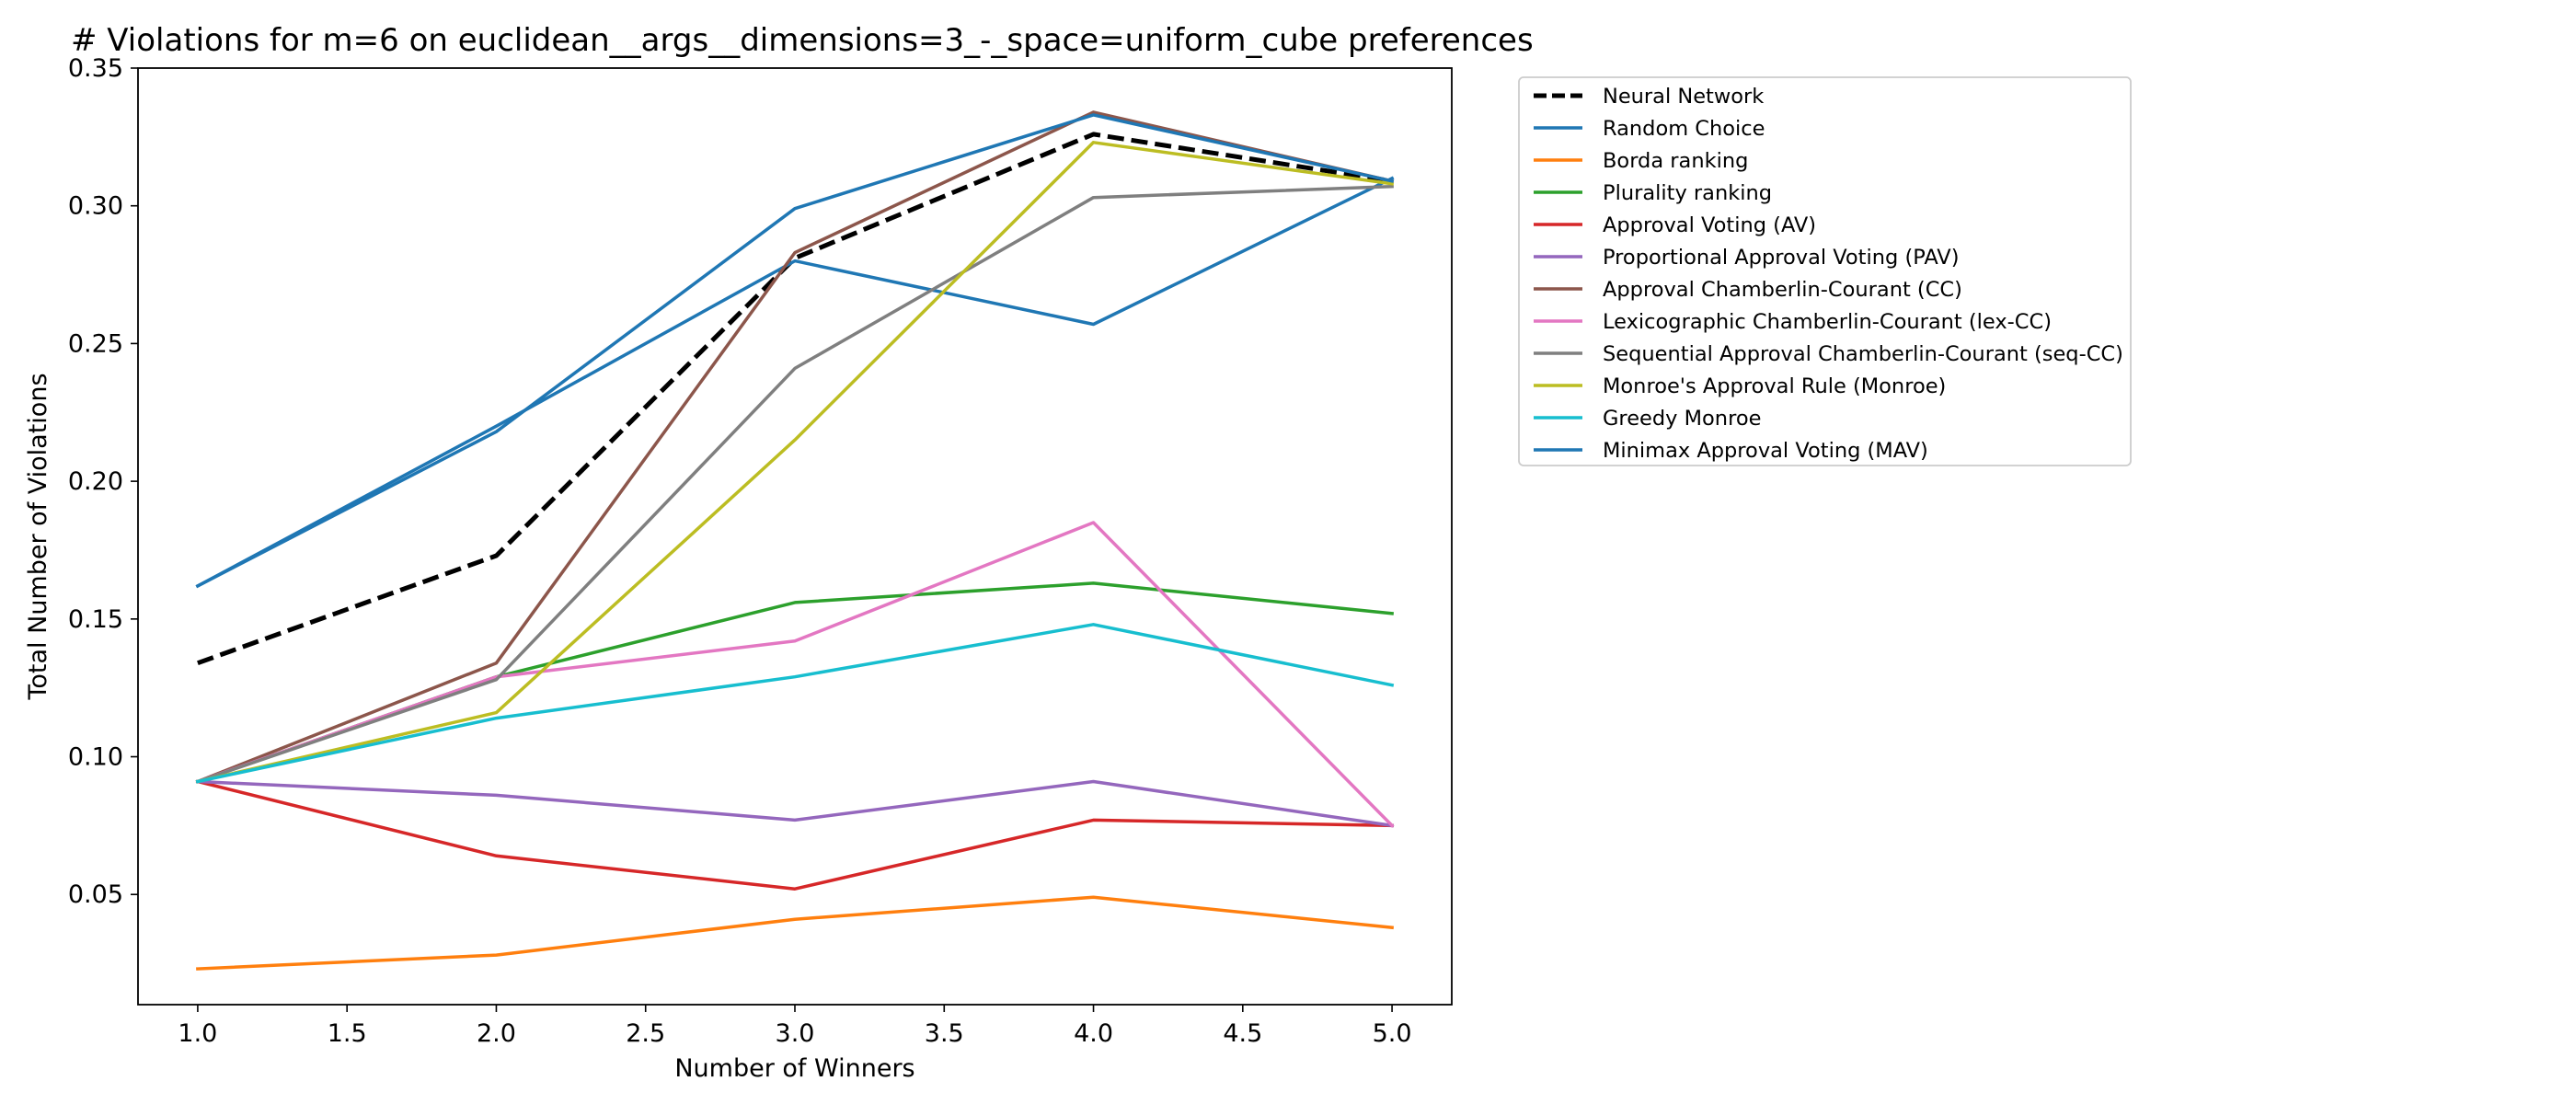 The width and height of the screenshot is (2576, 1104). What do you see at coordinates (1781, 258) in the screenshot?
I see `legend-label-5: Proportional Approval Voting (PAV)` at bounding box center [1781, 258].